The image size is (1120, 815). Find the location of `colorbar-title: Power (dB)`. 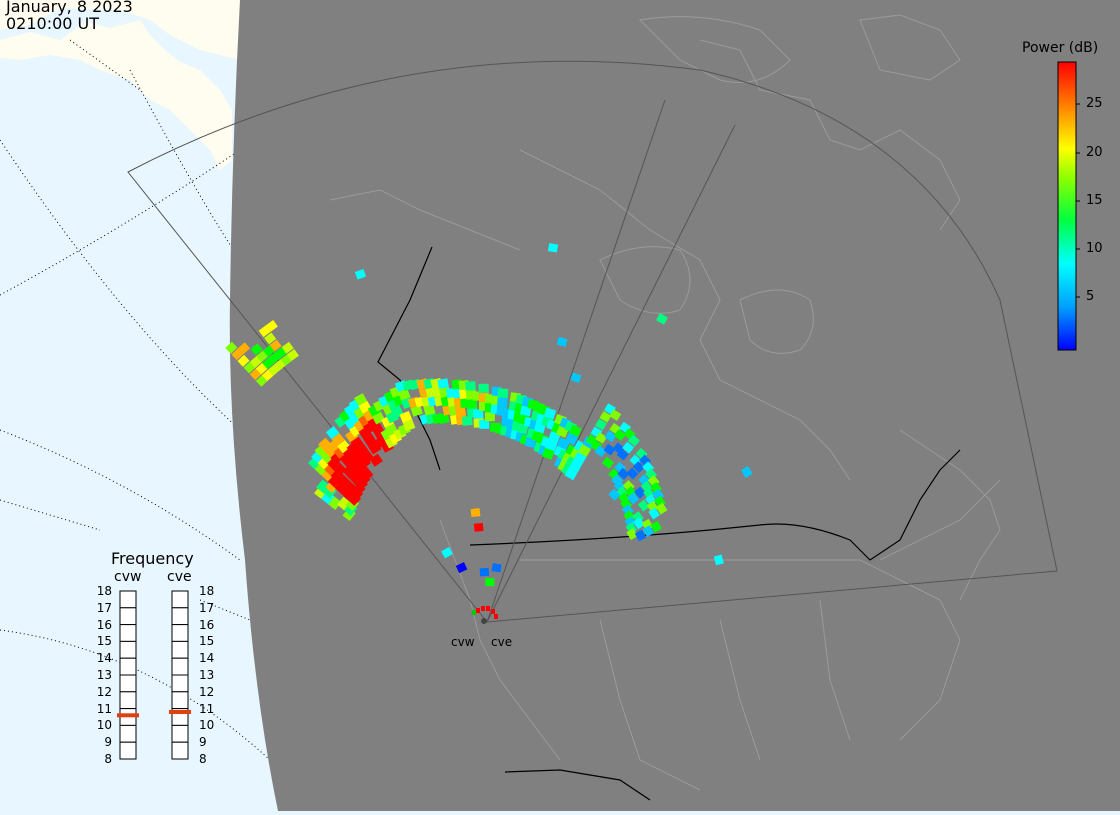

colorbar-title: Power (dB) is located at coordinates (1060, 48).